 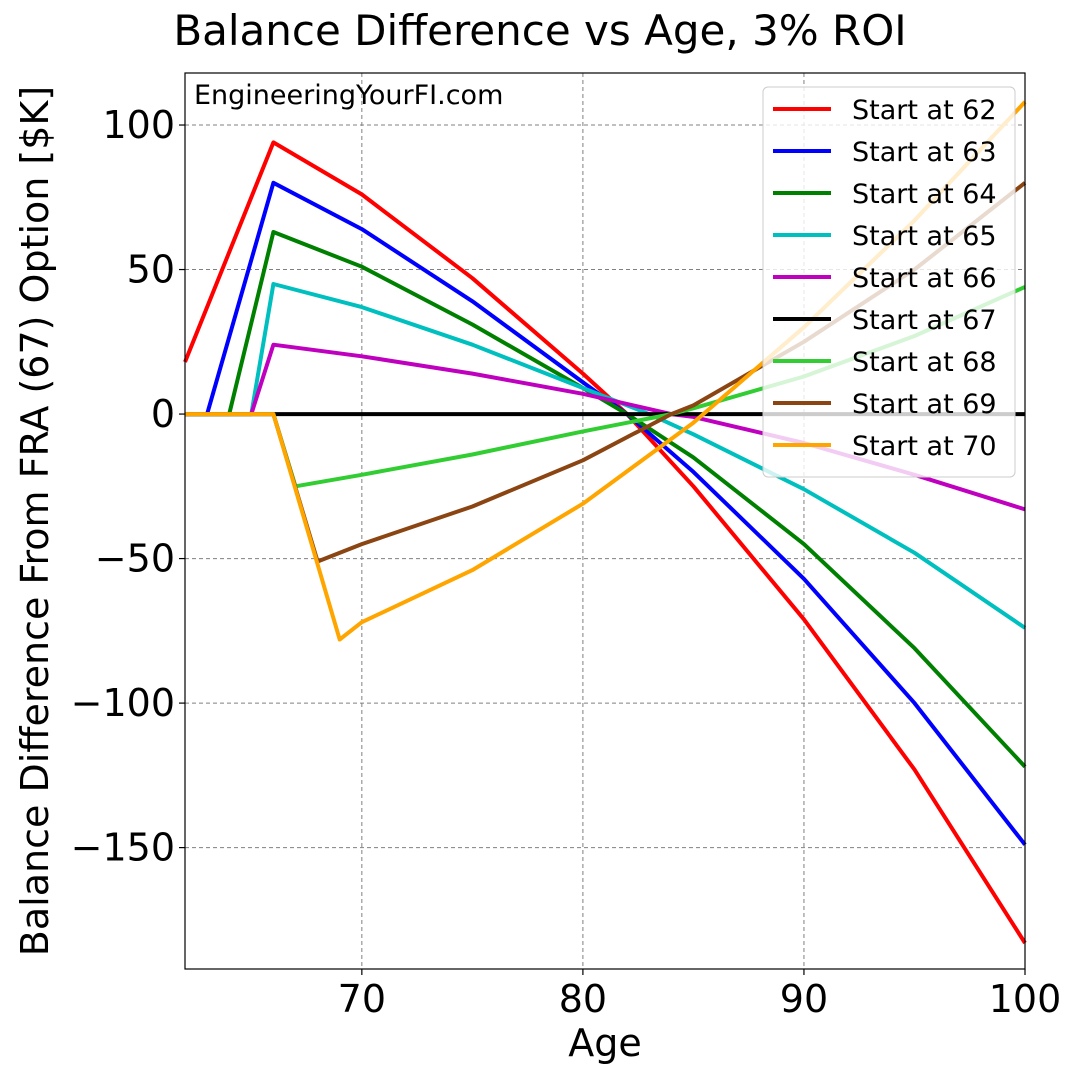 What do you see at coordinates (924, 404) in the screenshot?
I see `legend-entry: Start at 69` at bounding box center [924, 404].